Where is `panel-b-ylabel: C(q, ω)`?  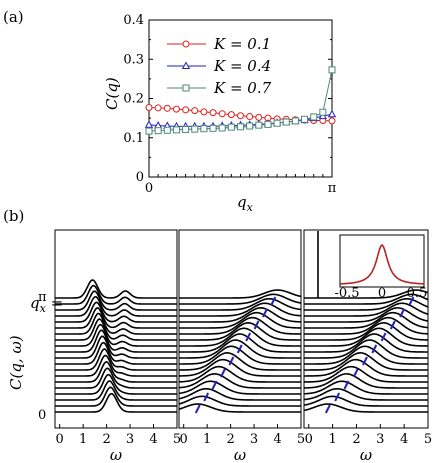
panel-b-ylabel: C(q, ω) is located at coordinates (16, 362).